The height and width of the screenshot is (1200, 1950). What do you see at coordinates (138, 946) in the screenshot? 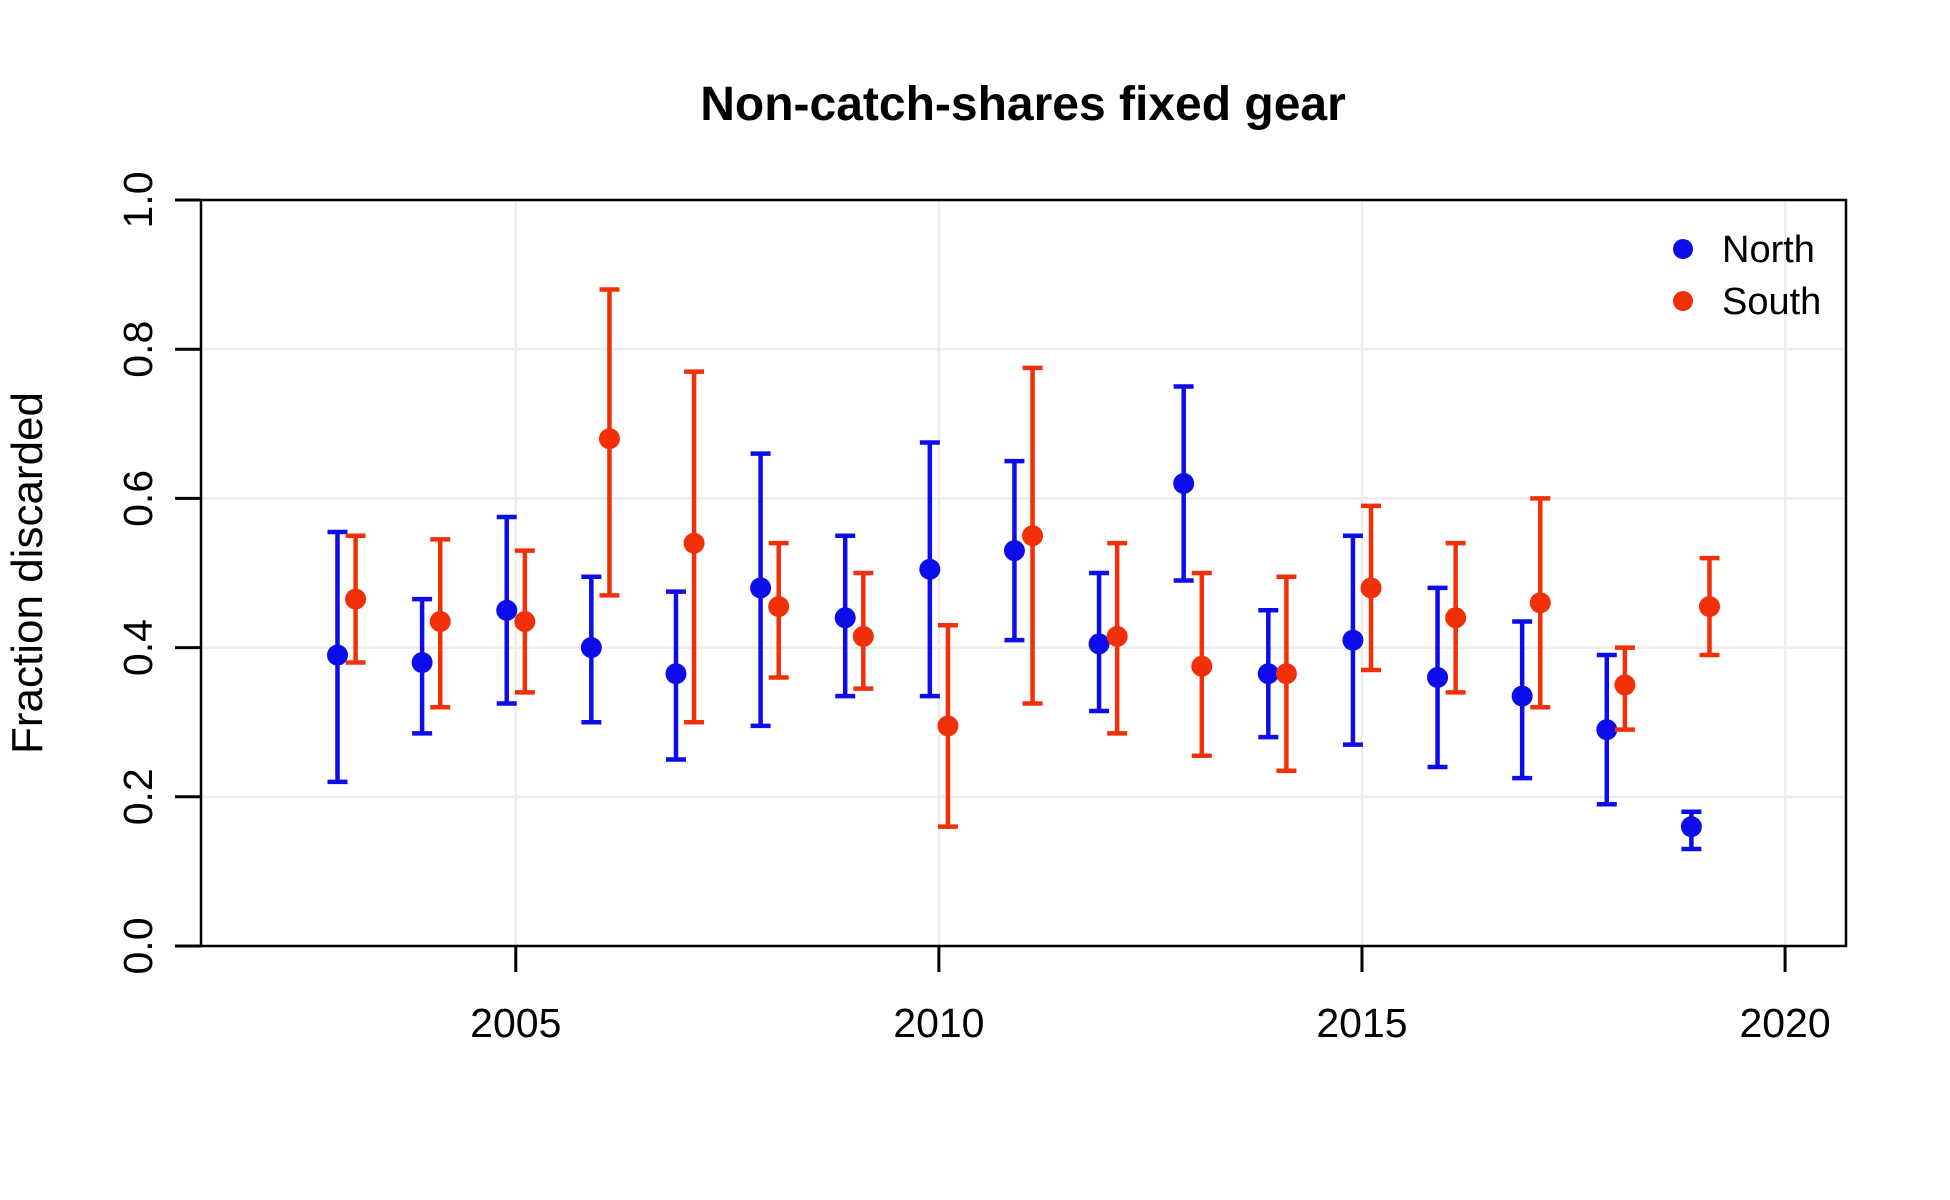
I see `y-tick-label: 0.0` at bounding box center [138, 946].